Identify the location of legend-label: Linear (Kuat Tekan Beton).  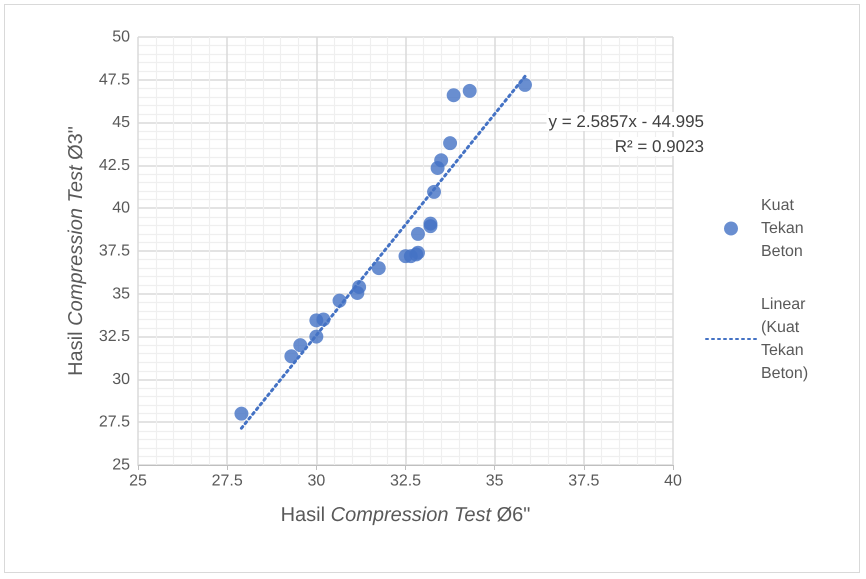
(785, 339).